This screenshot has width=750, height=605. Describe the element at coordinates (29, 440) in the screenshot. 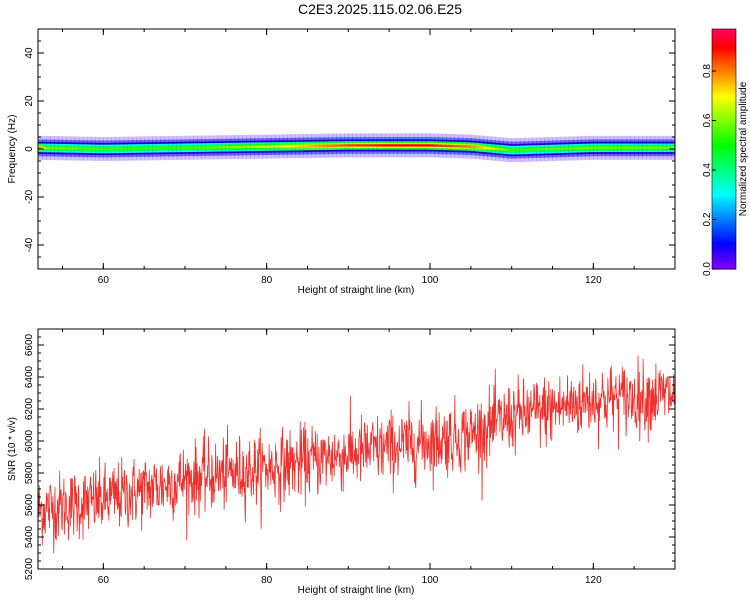

I see `y-tick-label: 6000` at that location.